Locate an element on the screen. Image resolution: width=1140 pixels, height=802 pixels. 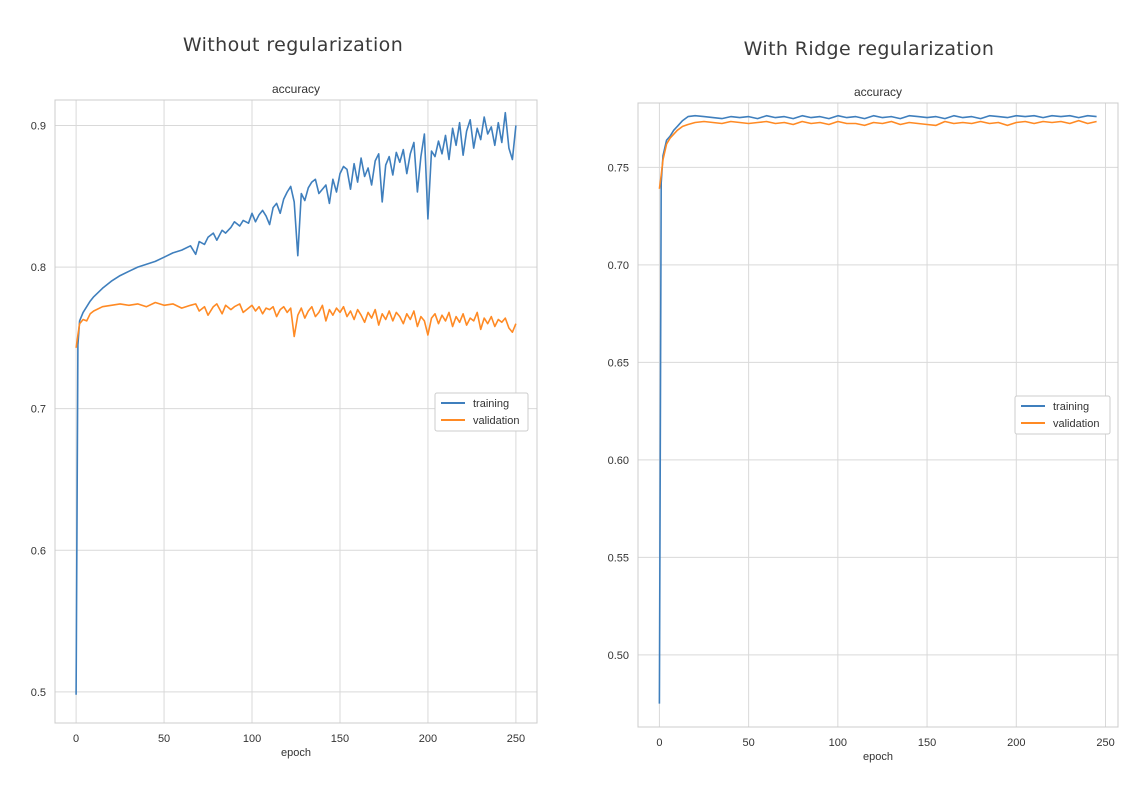
left-chart-xtick-label: 0 is located at coordinates (76, 739).